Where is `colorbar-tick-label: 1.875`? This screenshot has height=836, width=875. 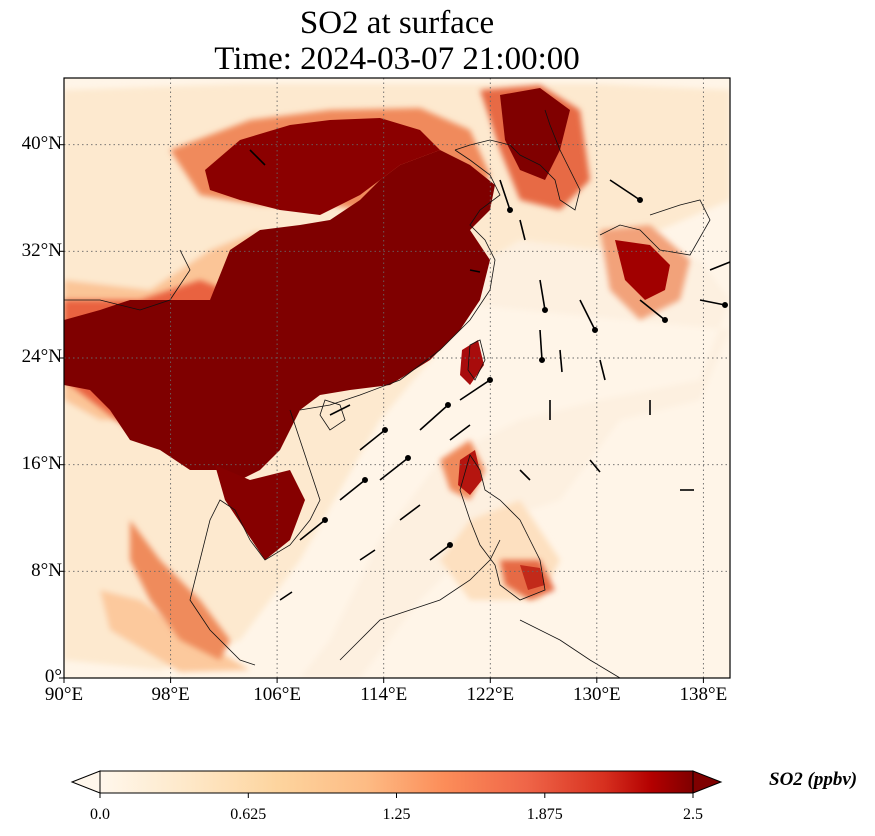
colorbar-tick-label: 1.875 is located at coordinates (544, 814).